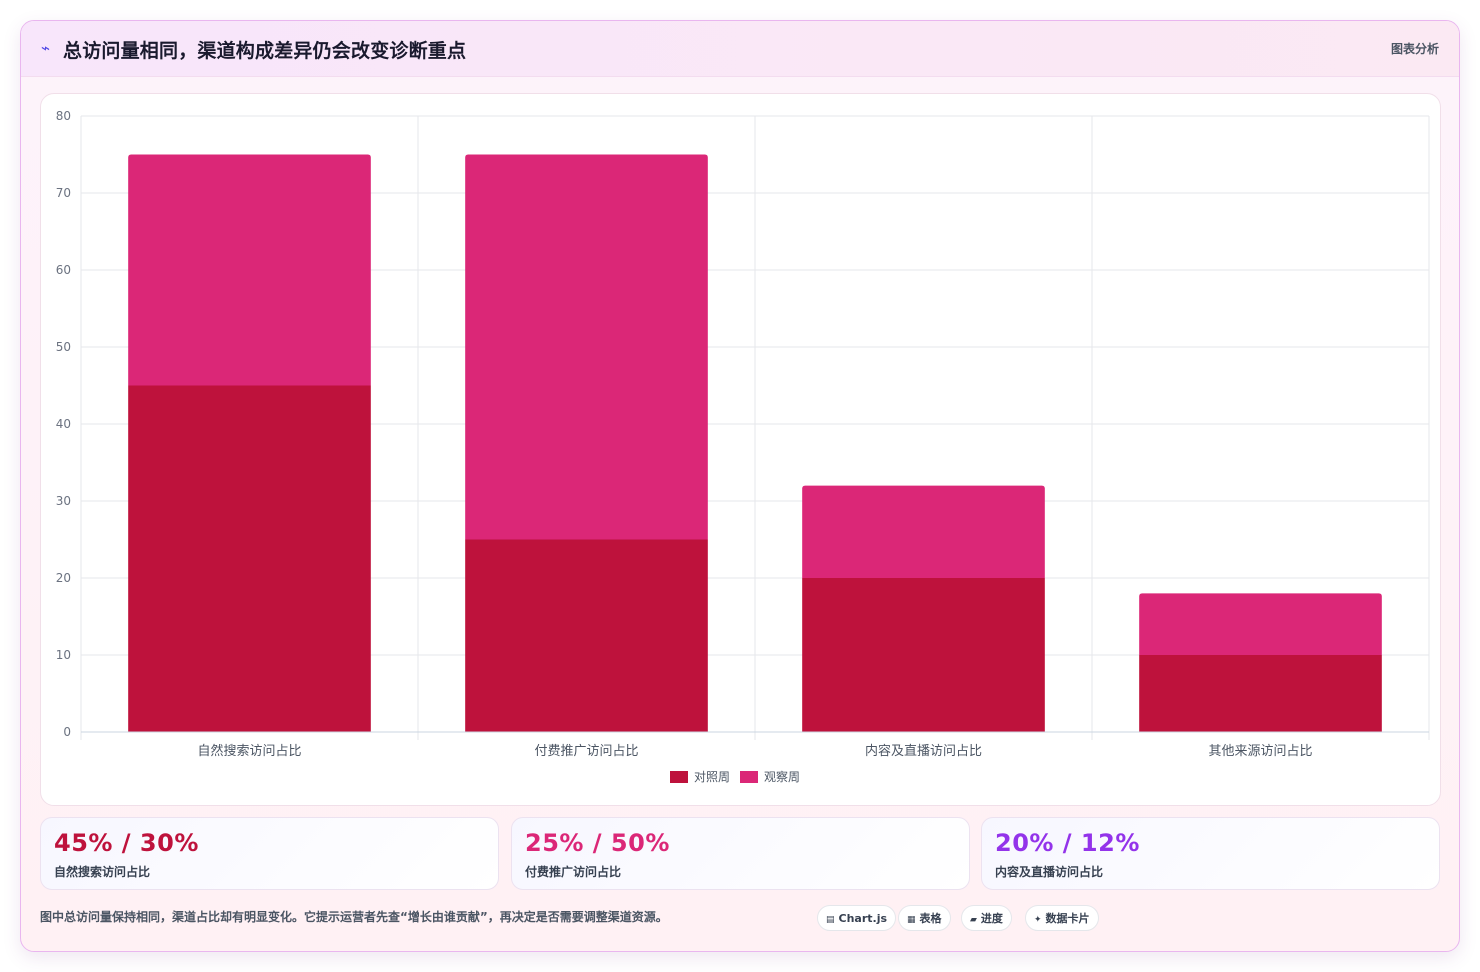  Describe the element at coordinates (782, 777) in the screenshot. I see `legend-label: 观察周` at that location.